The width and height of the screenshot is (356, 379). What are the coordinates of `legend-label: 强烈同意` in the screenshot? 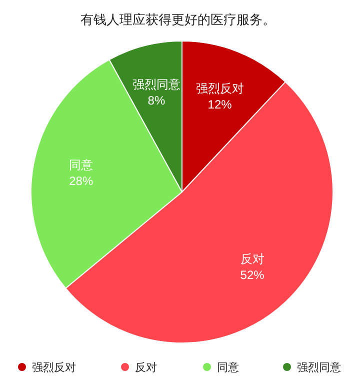 It's located at (319, 367).